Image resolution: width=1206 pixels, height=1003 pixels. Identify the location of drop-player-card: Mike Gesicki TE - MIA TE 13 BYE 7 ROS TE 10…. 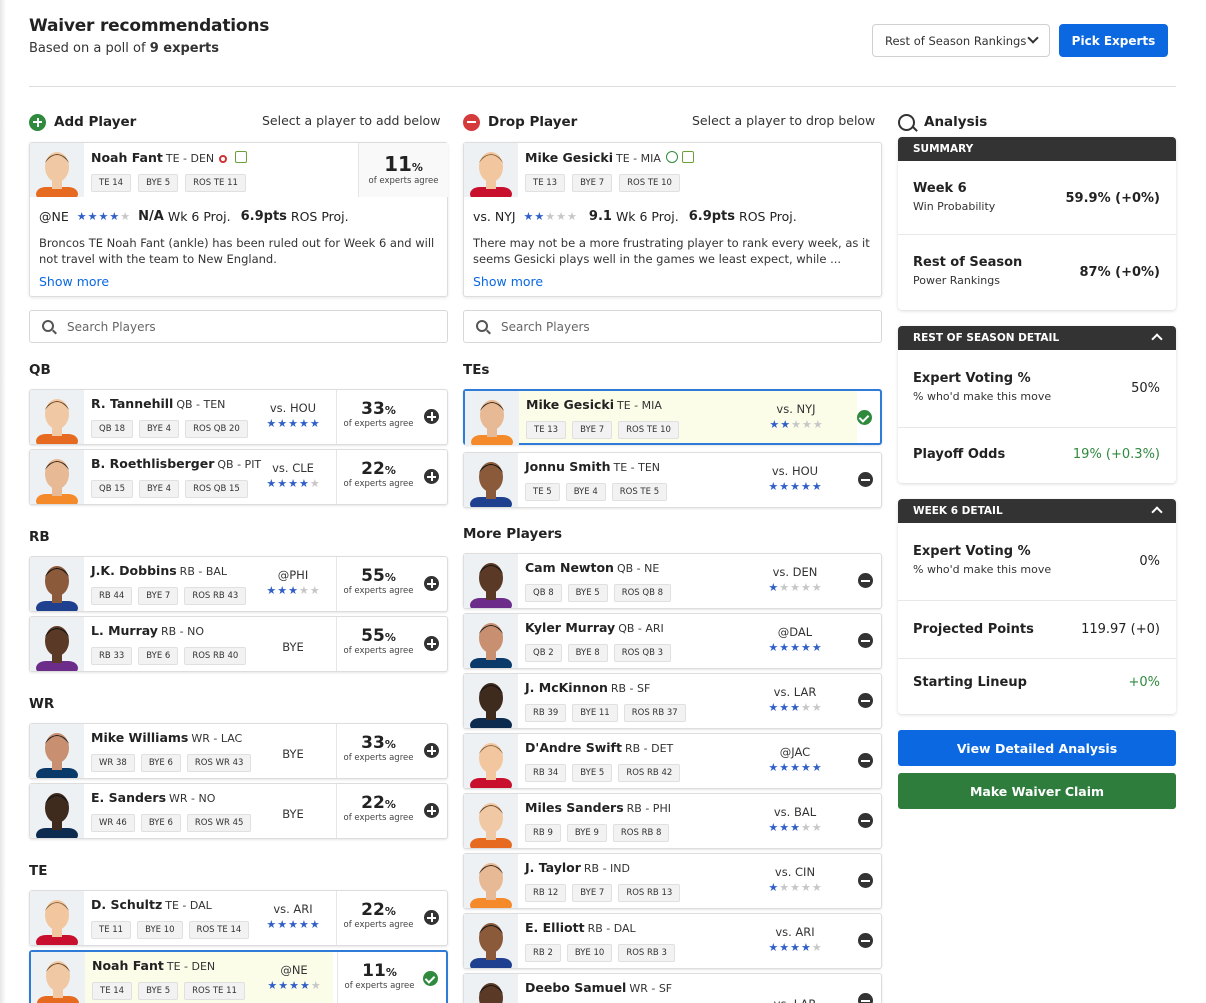
(672, 219).